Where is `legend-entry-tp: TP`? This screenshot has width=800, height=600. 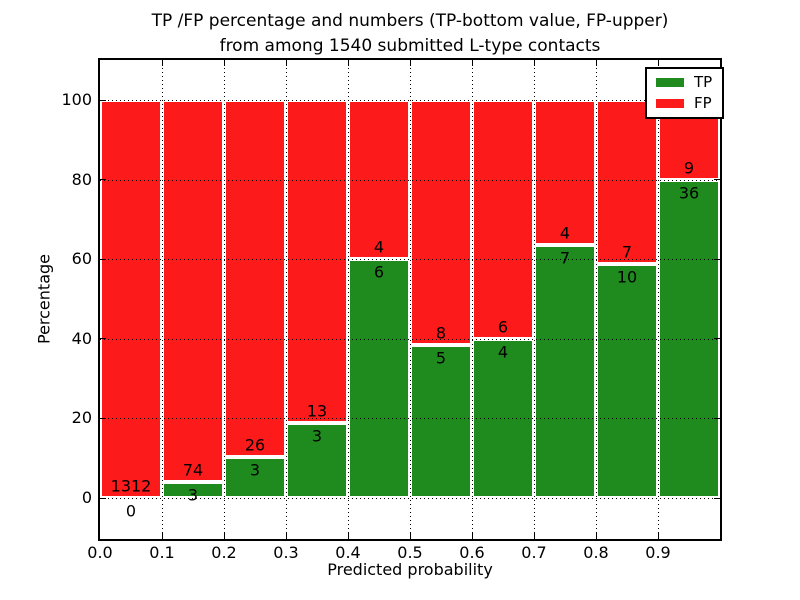 legend-entry-tp: TP is located at coordinates (684, 82).